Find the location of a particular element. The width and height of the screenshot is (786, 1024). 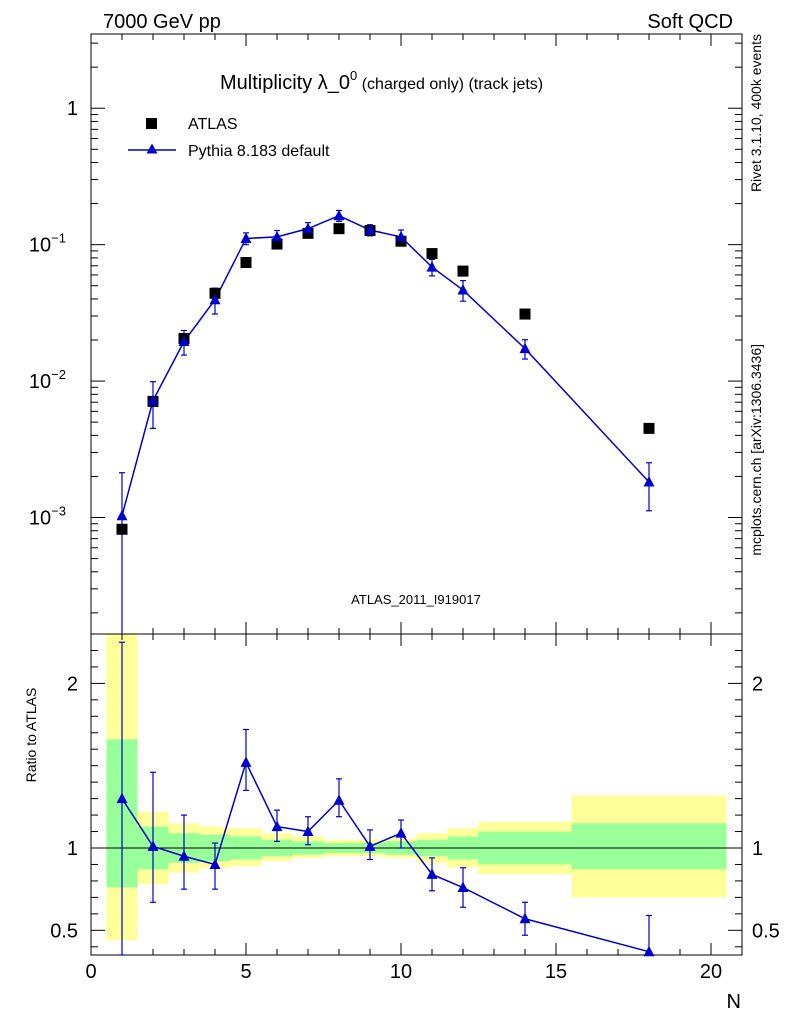

y-tick-label-base-3: 10 is located at coordinates (40, 382).